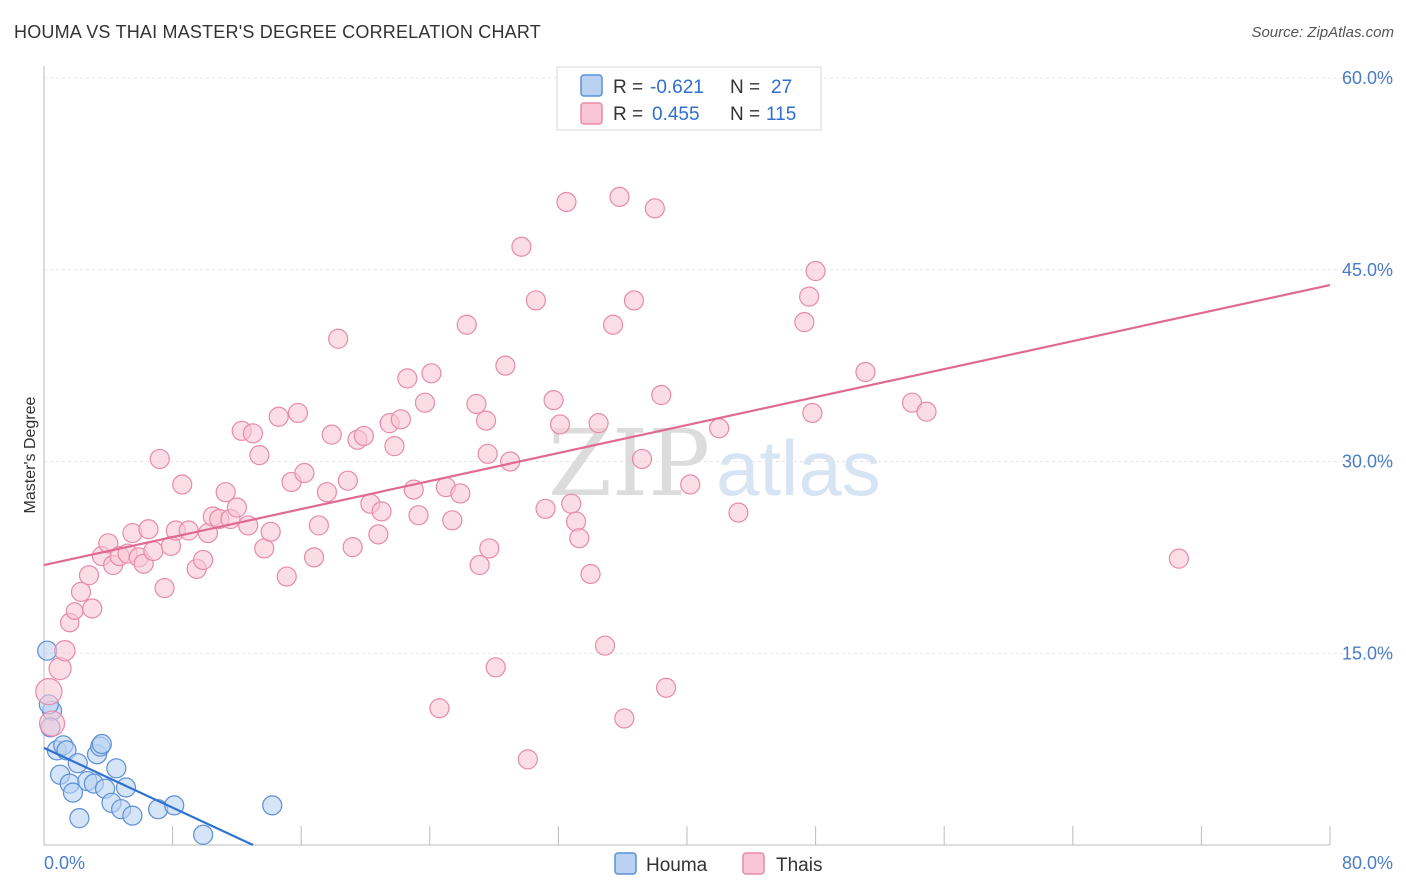 The width and height of the screenshot is (1406, 892). Describe the element at coordinates (781, 87) in the screenshot. I see `stats-n-value-houma: 27` at that location.